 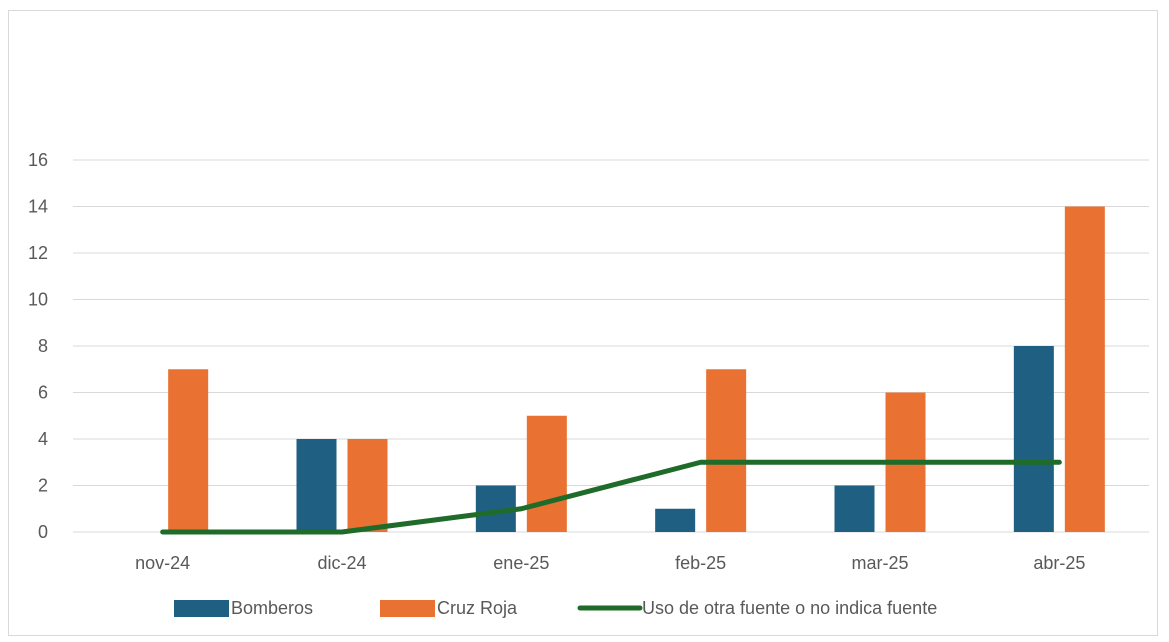 I want to click on y-tick-label: 4, so click(x=43, y=439).